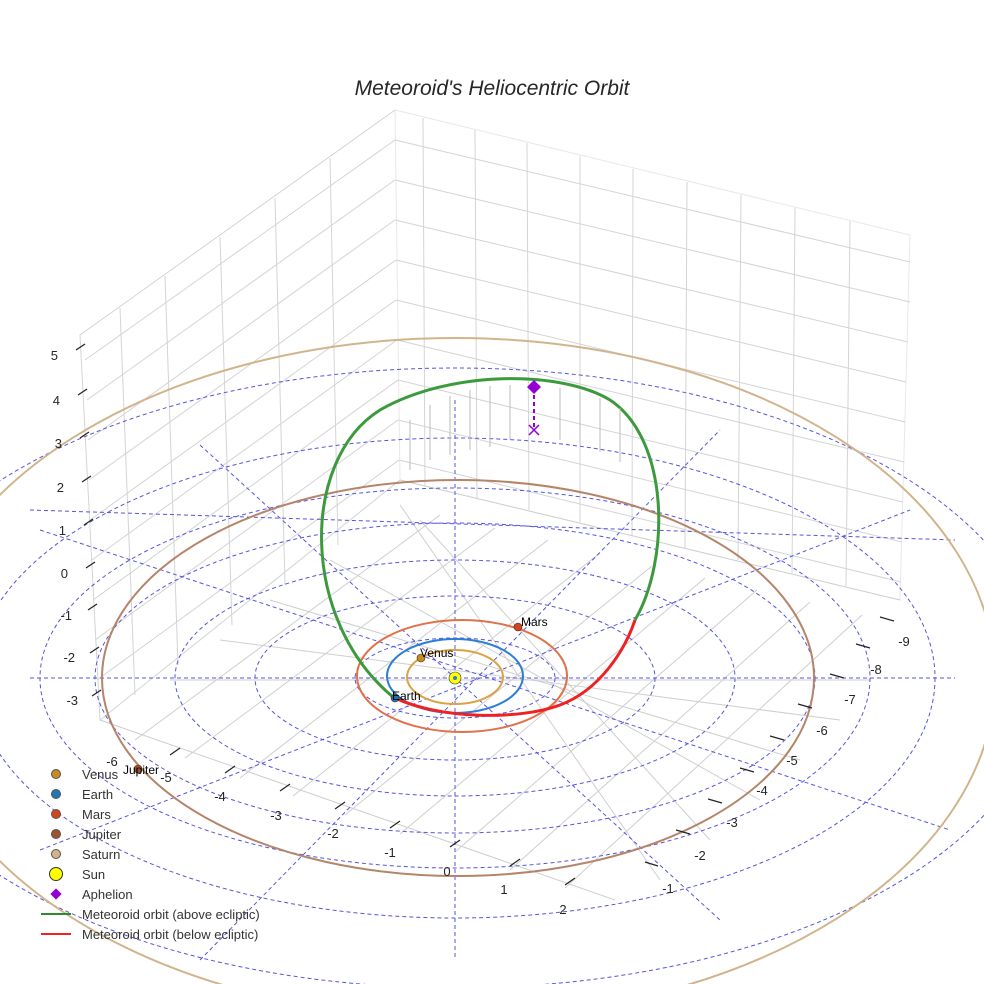 Image resolution: width=984 pixels, height=984 pixels. I want to click on svg-text: Mars, so click(534, 622).